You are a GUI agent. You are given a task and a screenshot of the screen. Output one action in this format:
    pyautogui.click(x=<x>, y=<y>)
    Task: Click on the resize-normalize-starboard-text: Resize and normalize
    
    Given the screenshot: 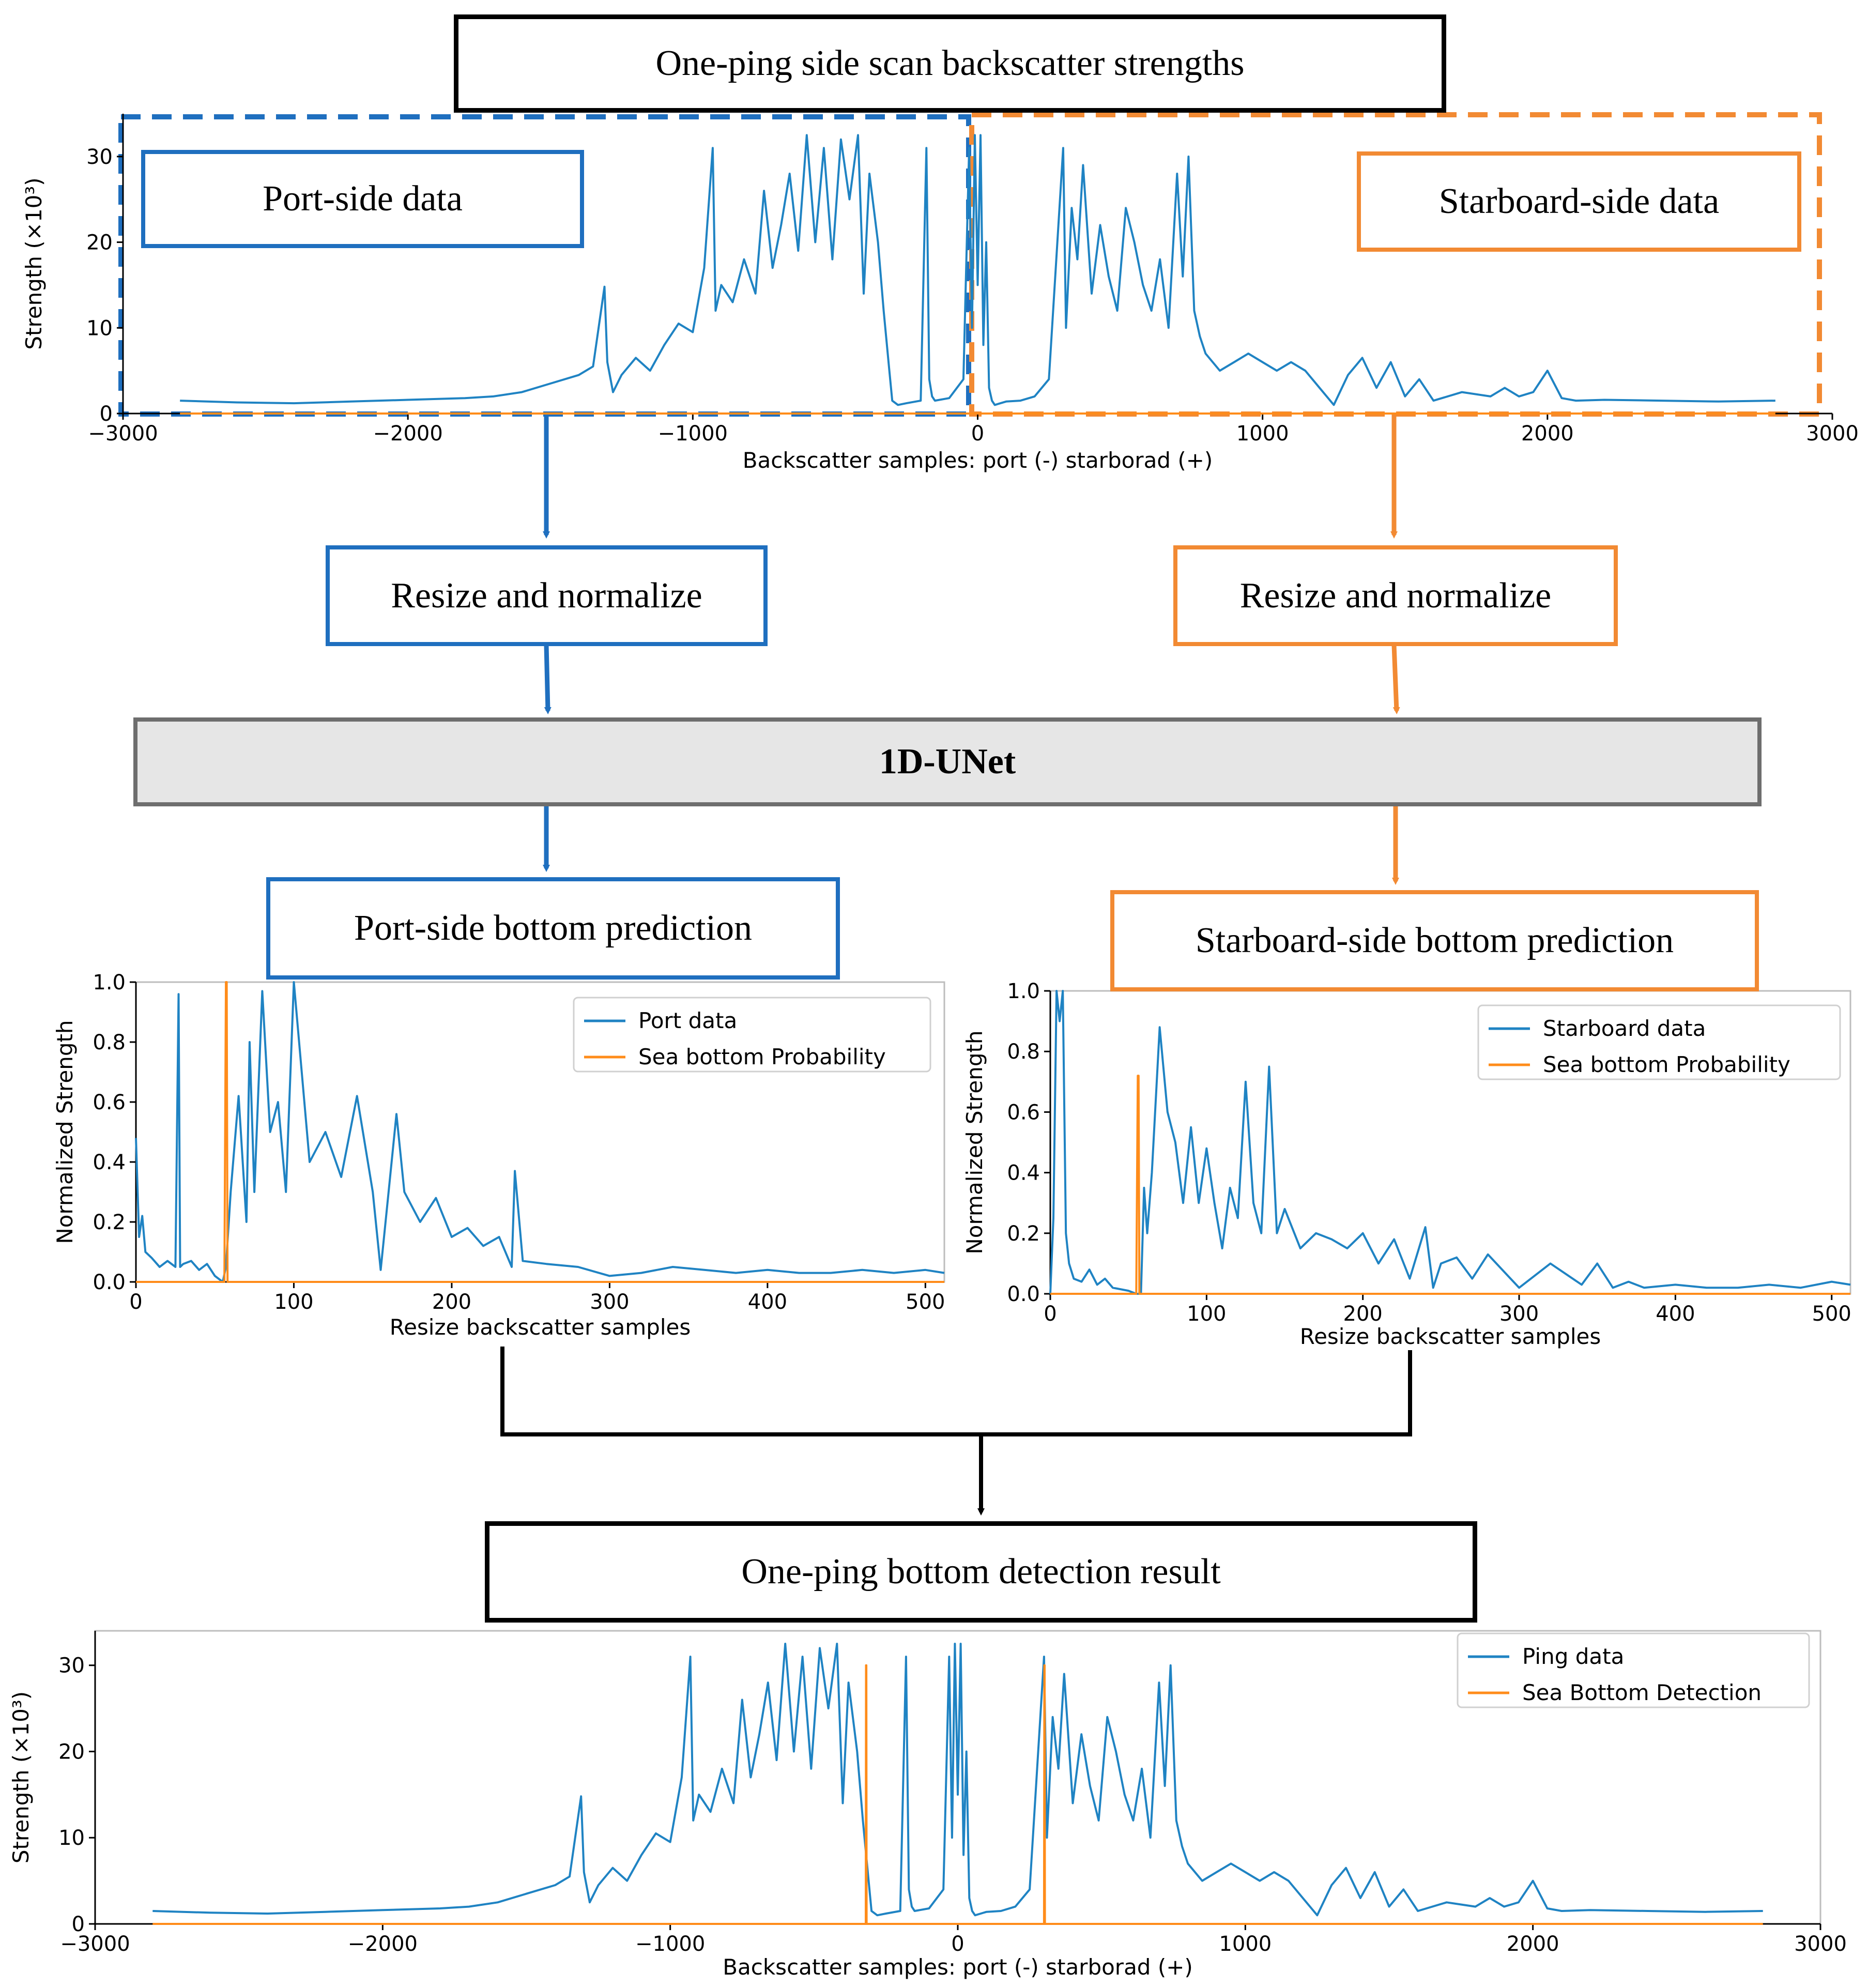 What is the action you would take?
    pyautogui.click(x=1395, y=595)
    